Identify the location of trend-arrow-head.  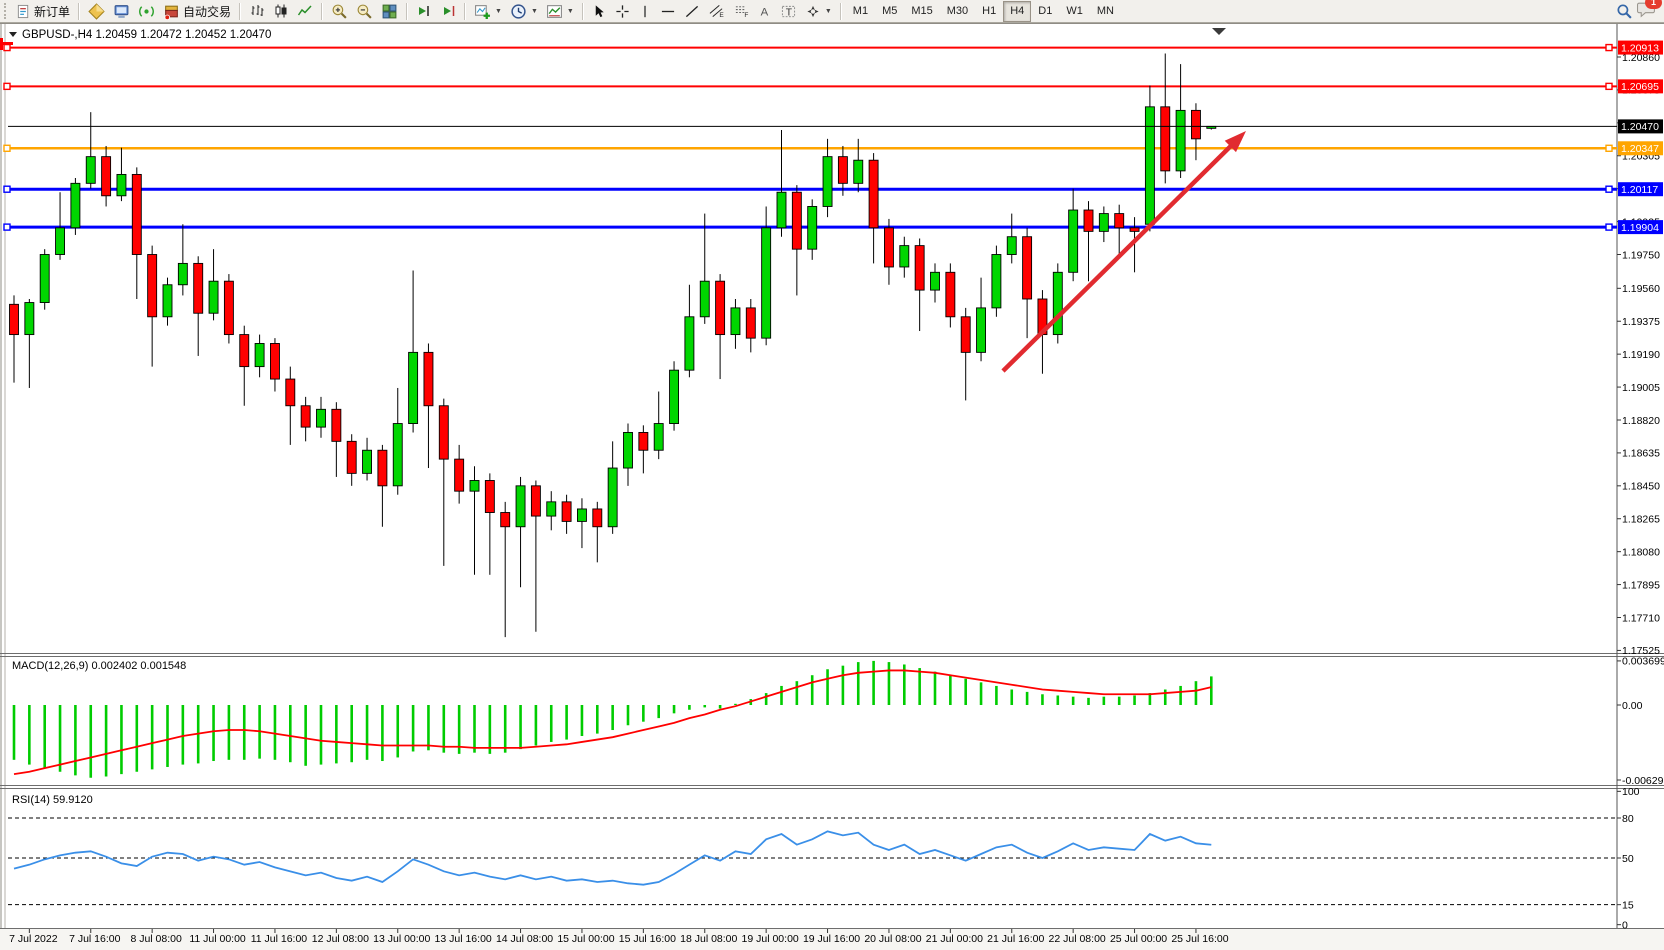
(1235, 142).